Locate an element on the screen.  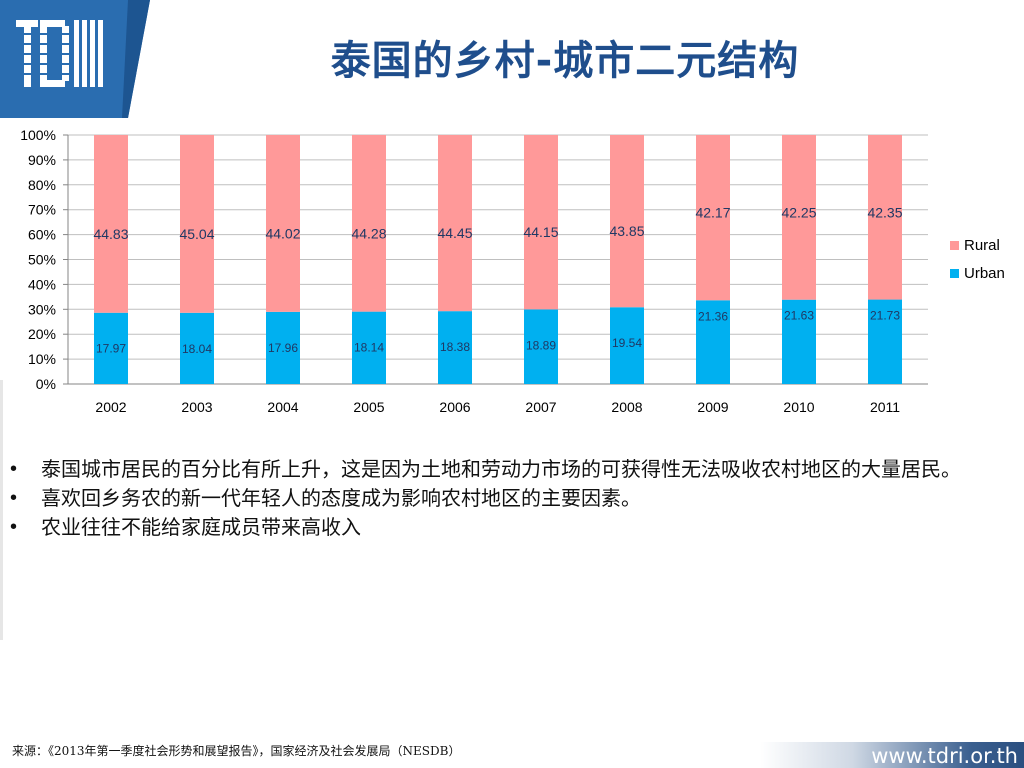
x-tick-label: 2011 is located at coordinates (885, 407).